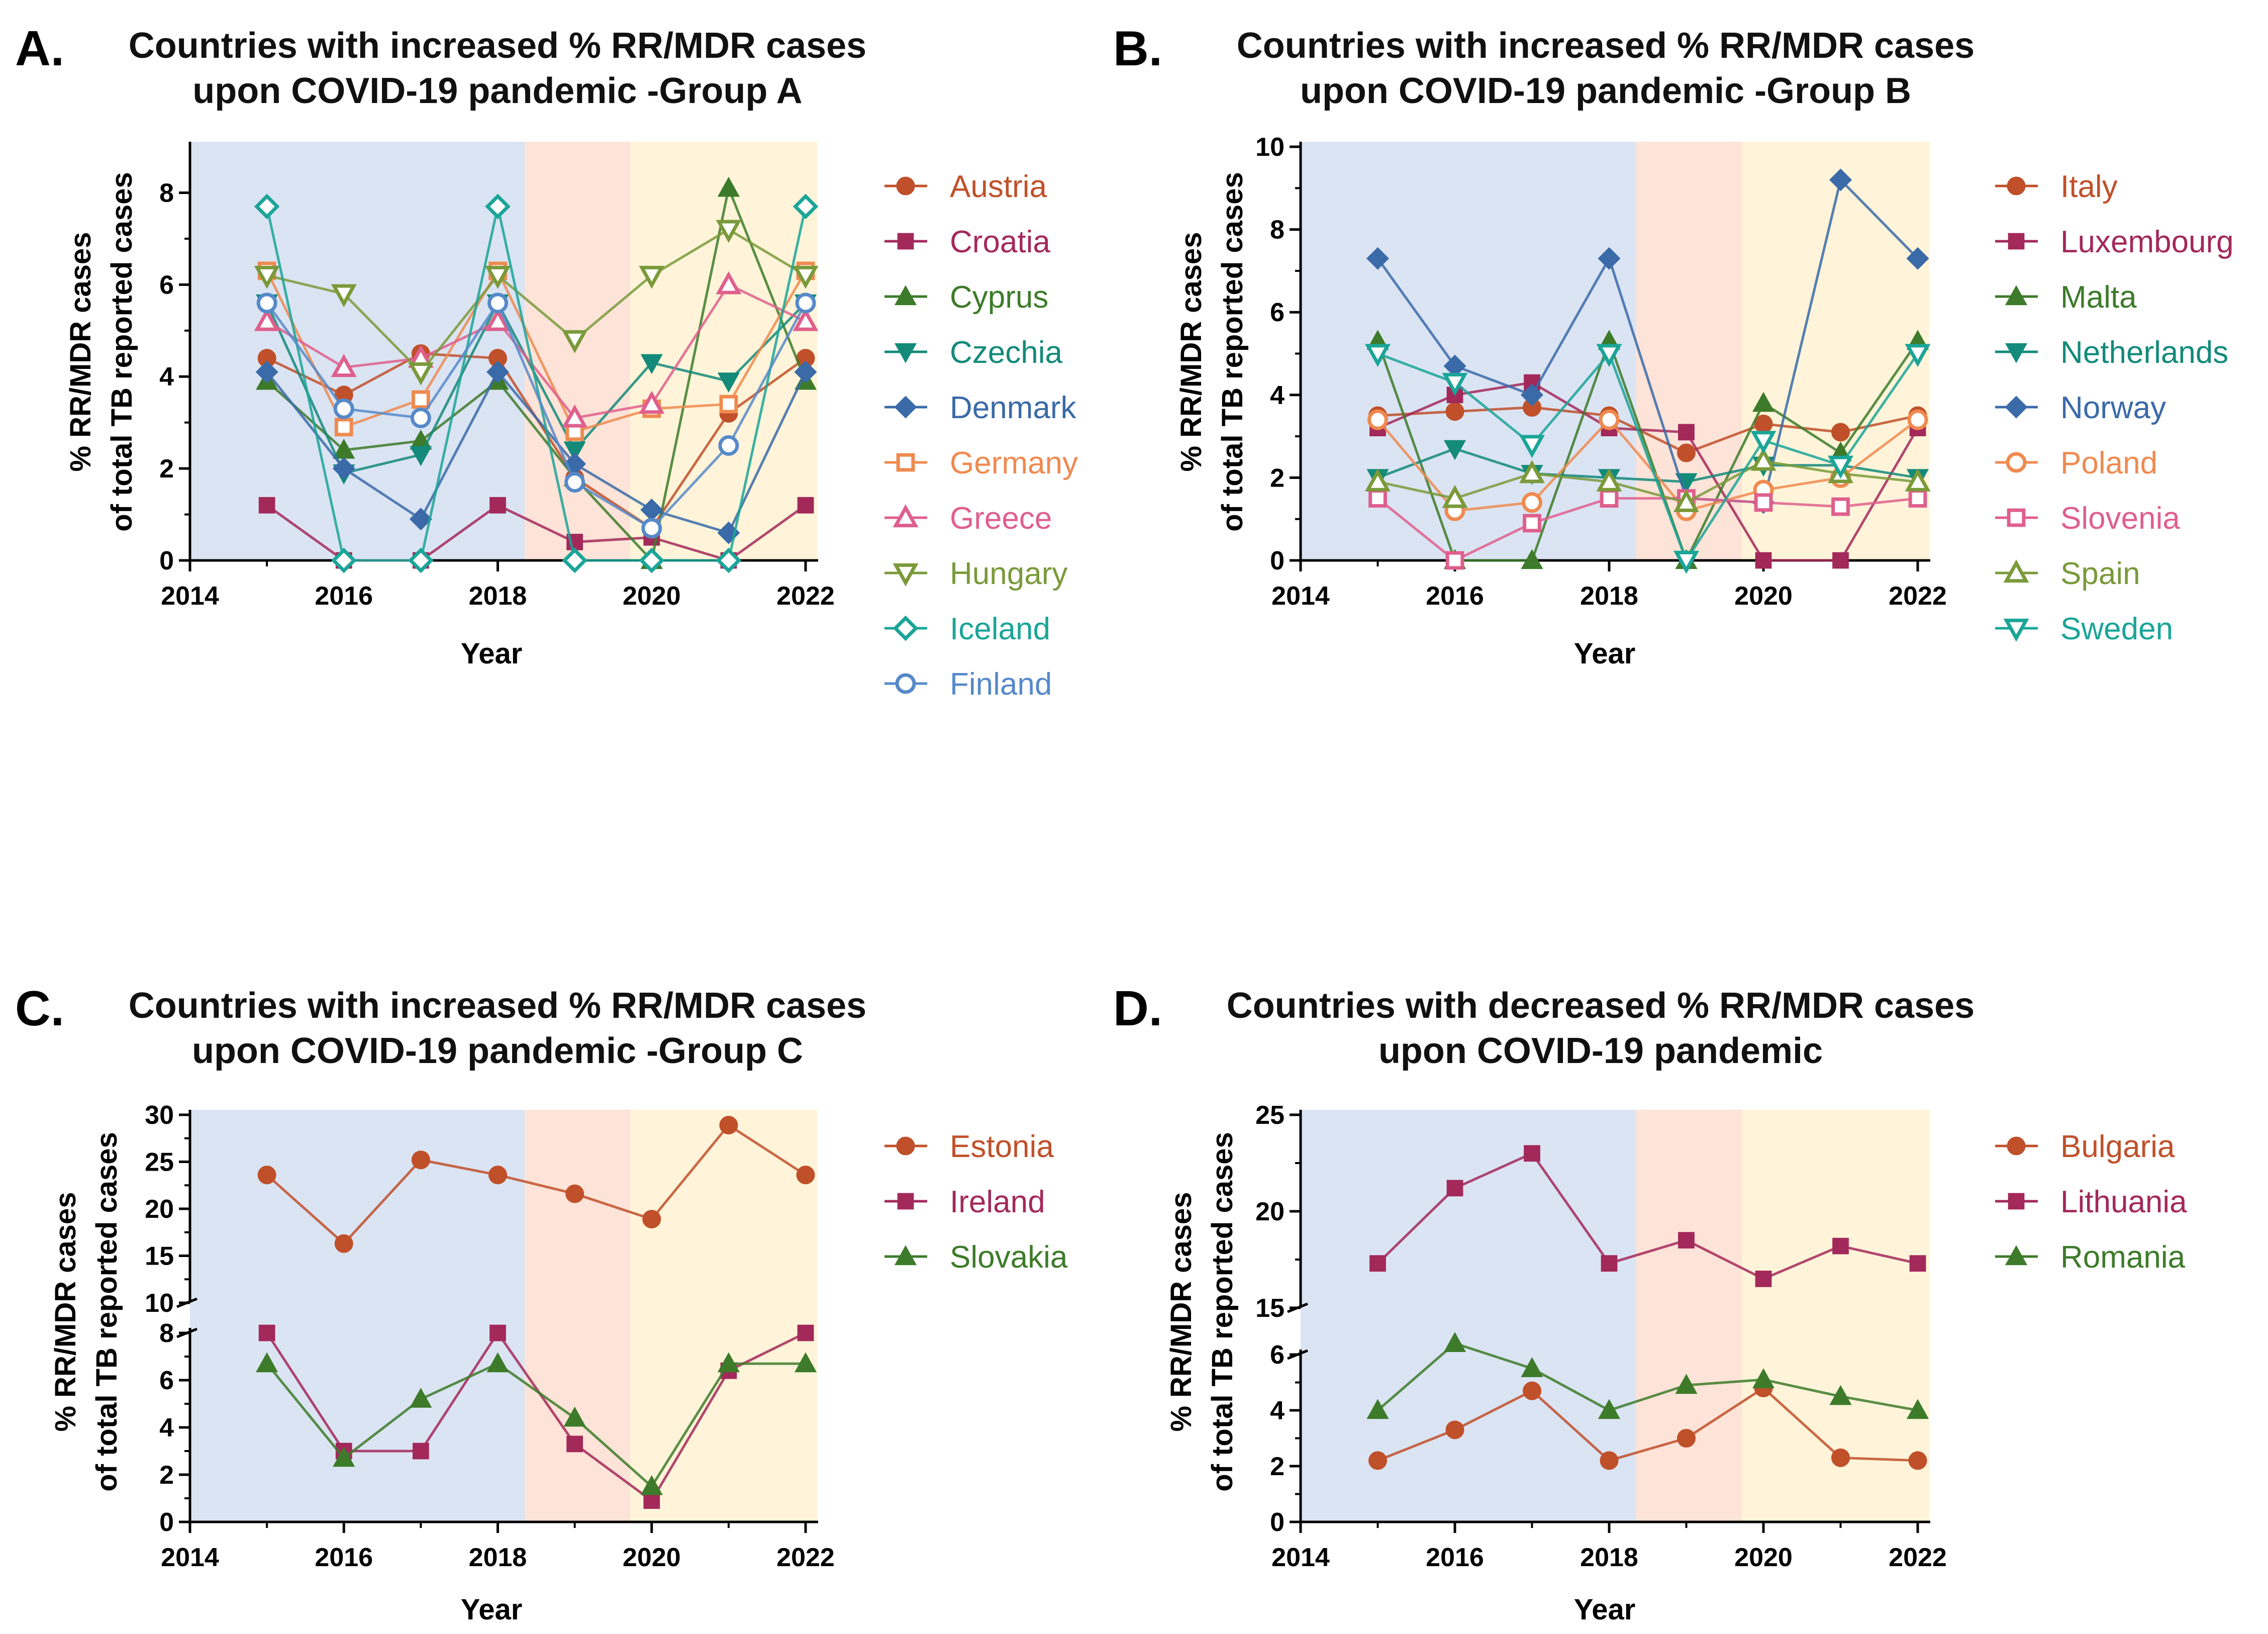  Describe the element at coordinates (723, 351) in the screenshot. I see `post-pandemic-band` at that location.